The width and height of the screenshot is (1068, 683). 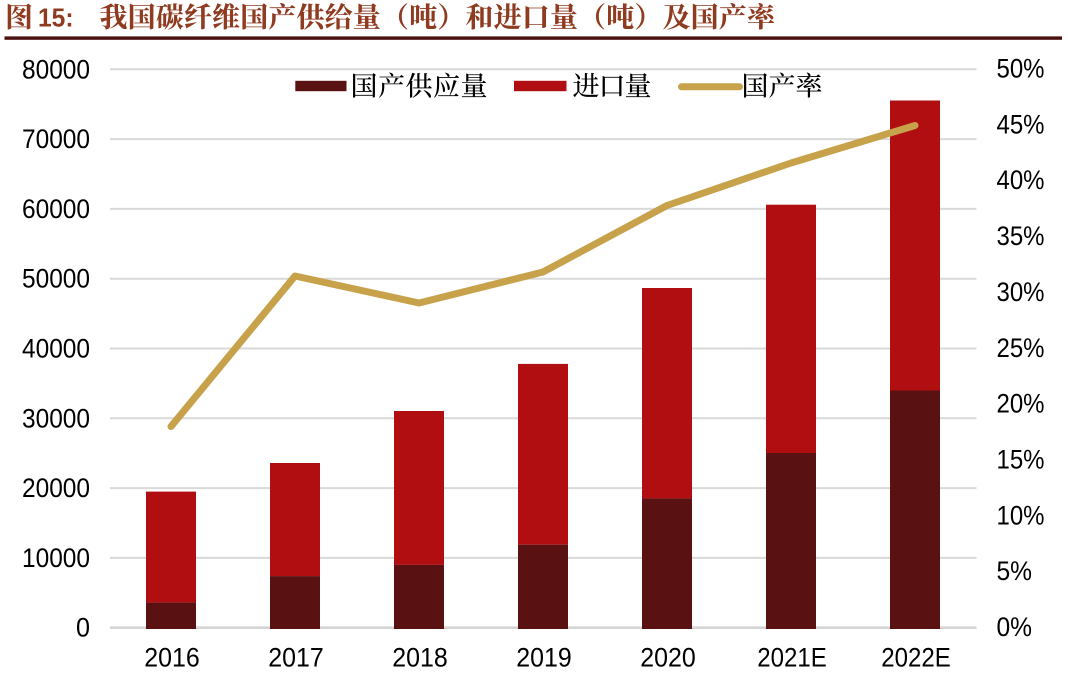 I want to click on svg-text: 40%, so click(x=1021, y=180).